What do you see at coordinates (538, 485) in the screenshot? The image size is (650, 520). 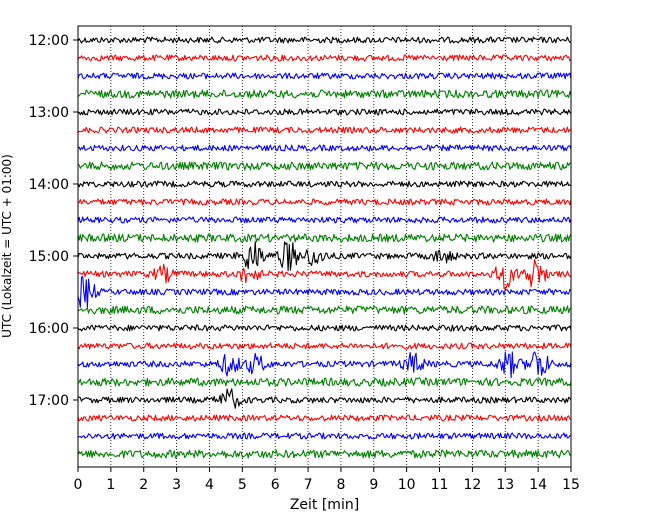 I see `x-tick-label: 14` at bounding box center [538, 485].